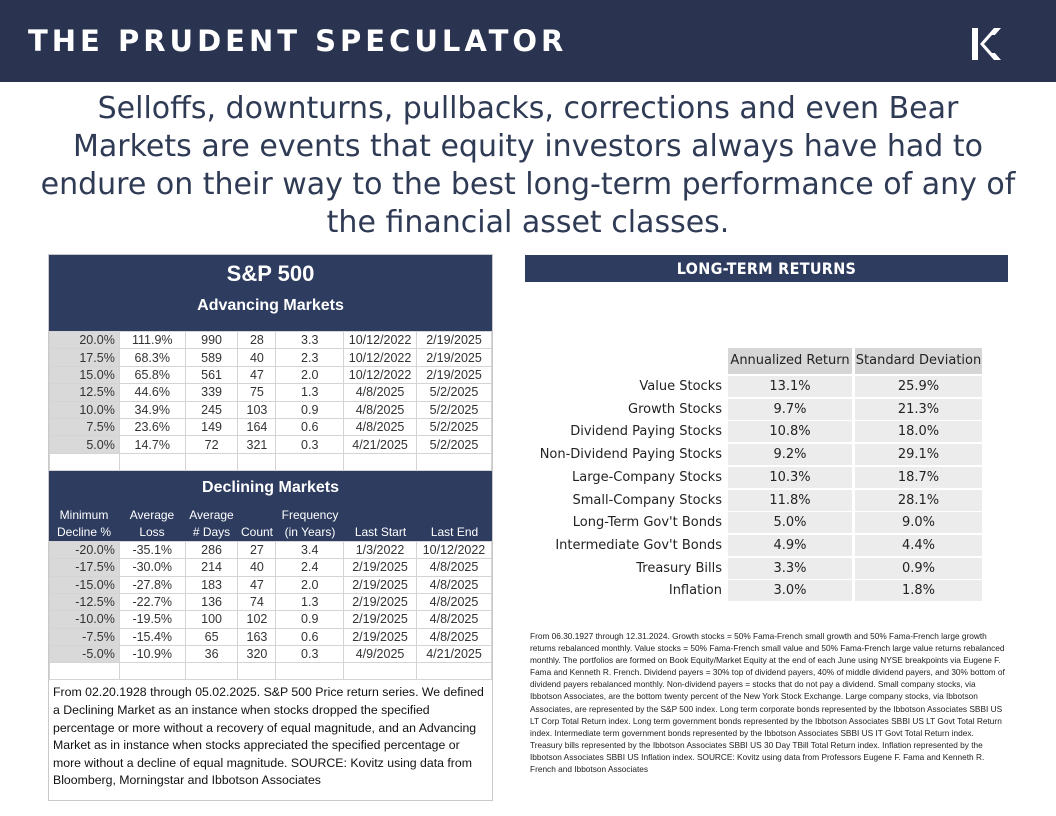 Image resolution: width=1056 pixels, height=816 pixels. Describe the element at coordinates (271, 671) in the screenshot. I see `blank-row` at that location.